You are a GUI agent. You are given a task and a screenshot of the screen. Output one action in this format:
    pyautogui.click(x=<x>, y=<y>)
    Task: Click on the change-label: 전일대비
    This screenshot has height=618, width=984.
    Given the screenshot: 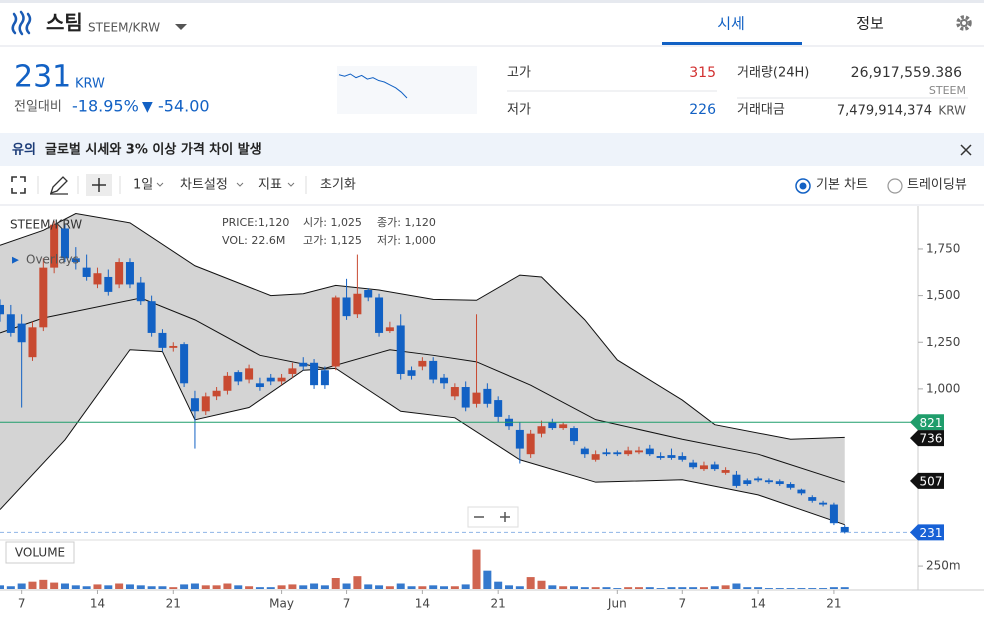 What is the action you would take?
    pyautogui.click(x=38, y=107)
    